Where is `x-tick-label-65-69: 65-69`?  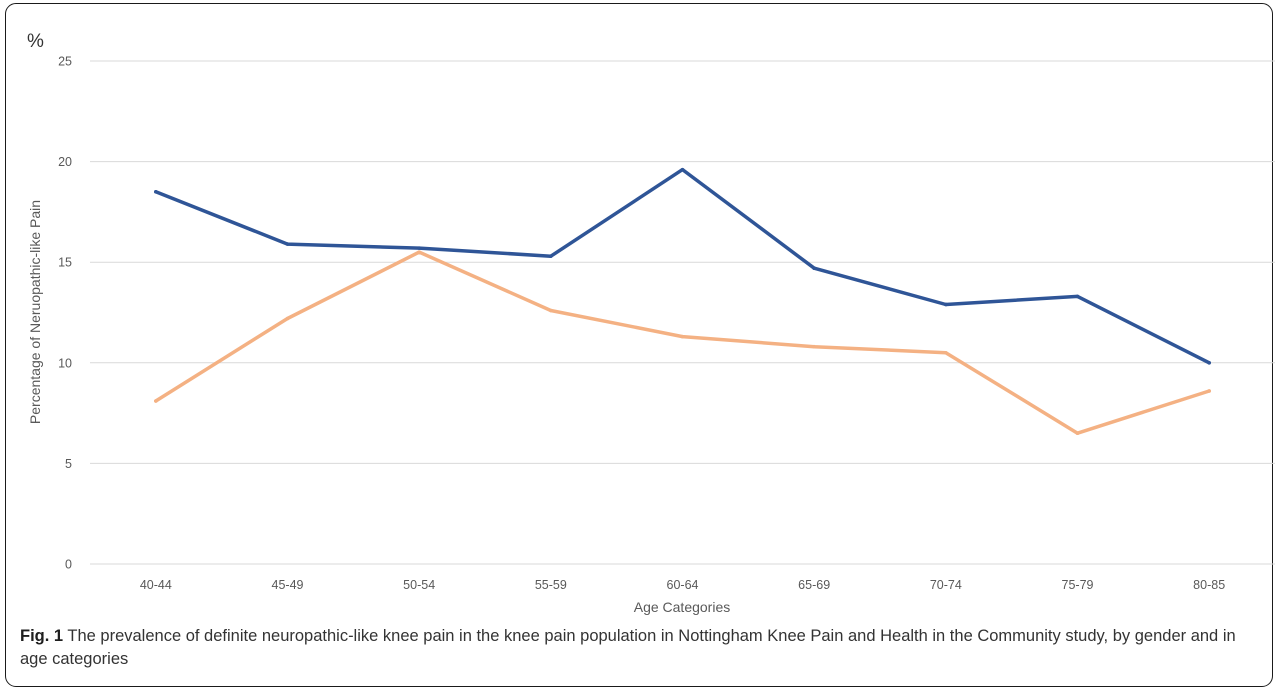 x-tick-label-65-69: 65-69 is located at coordinates (814, 585).